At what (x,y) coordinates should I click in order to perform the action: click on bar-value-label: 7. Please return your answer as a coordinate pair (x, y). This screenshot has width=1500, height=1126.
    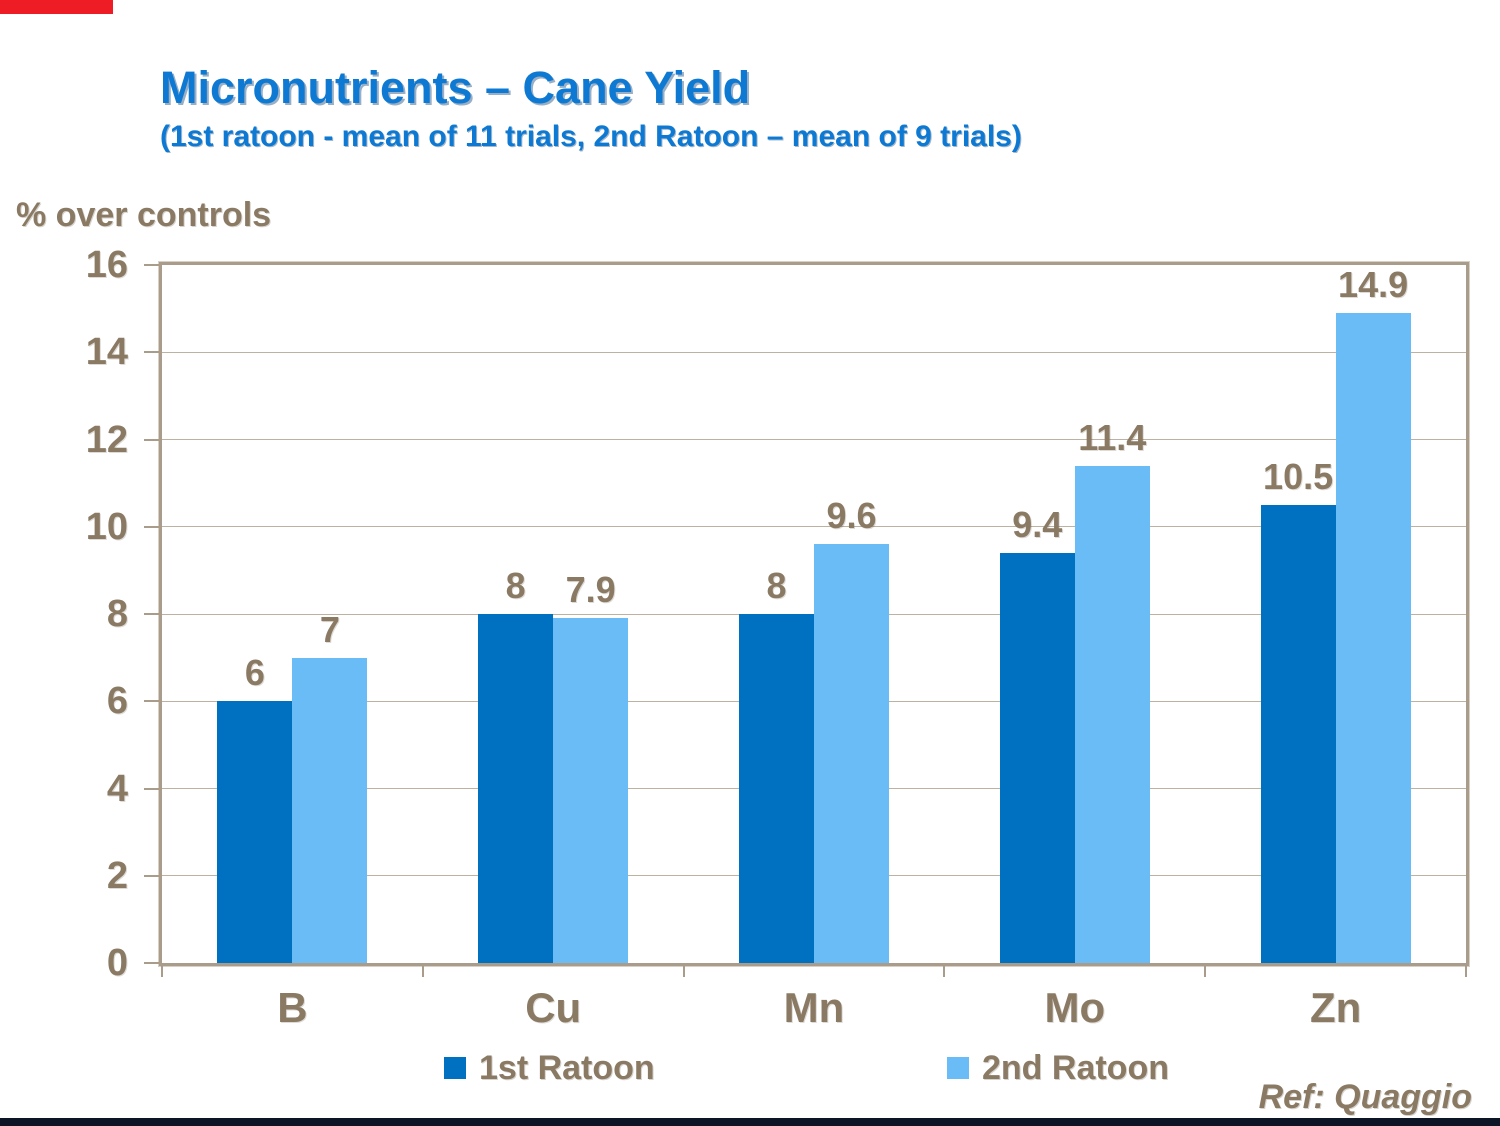
    Looking at the image, I should click on (329, 629).